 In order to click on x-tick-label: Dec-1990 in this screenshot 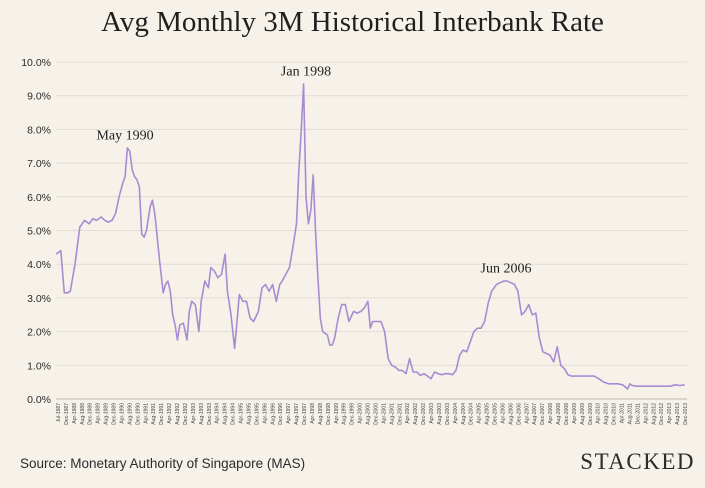, I will do `click(138, 414)`.